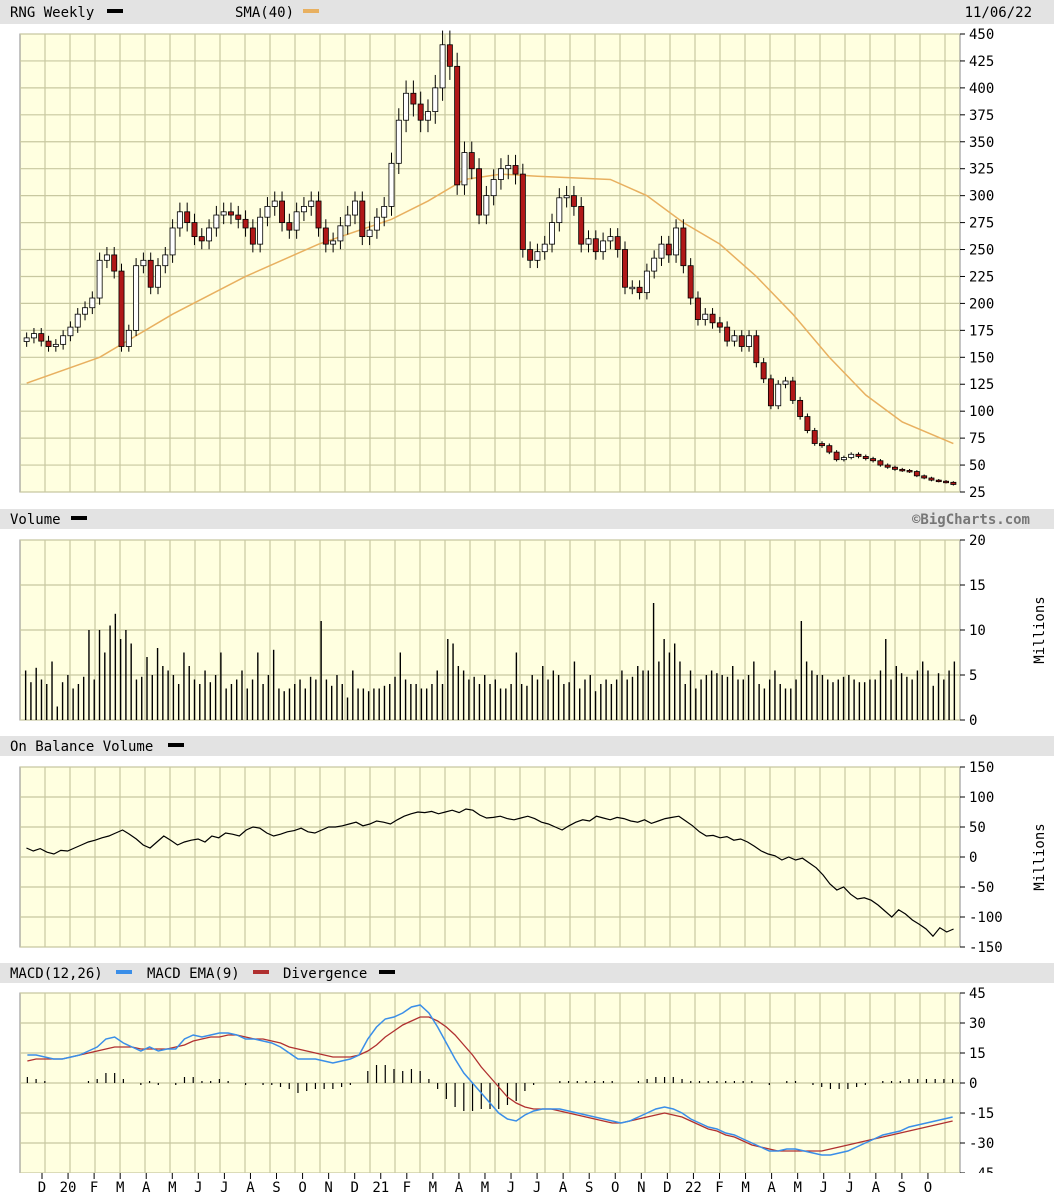  What do you see at coordinates (981, 89) in the screenshot?
I see `y-tick-label: 400` at bounding box center [981, 89].